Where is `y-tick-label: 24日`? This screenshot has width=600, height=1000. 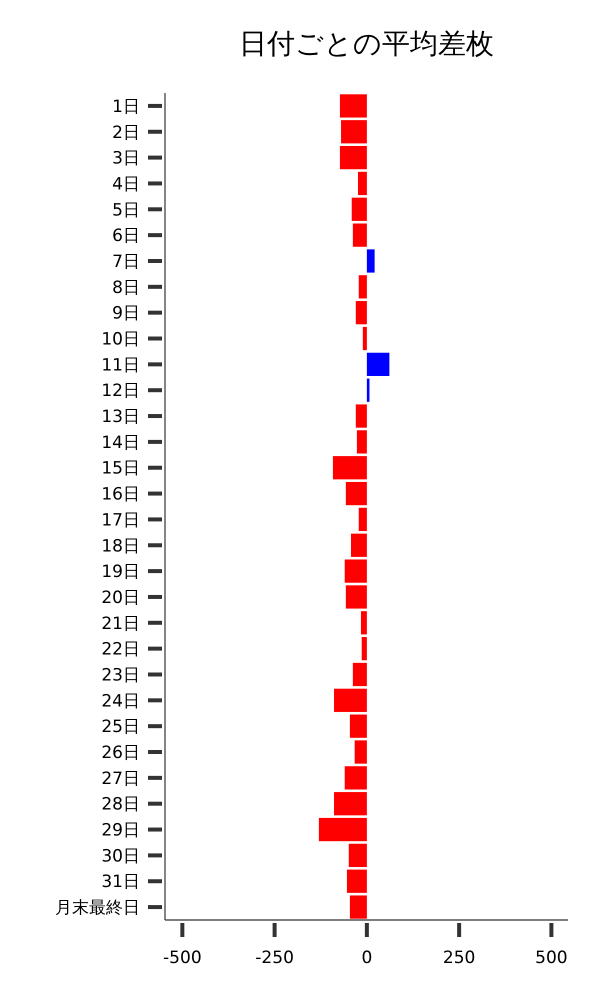
y-tick-label: 24日 is located at coordinates (120, 701).